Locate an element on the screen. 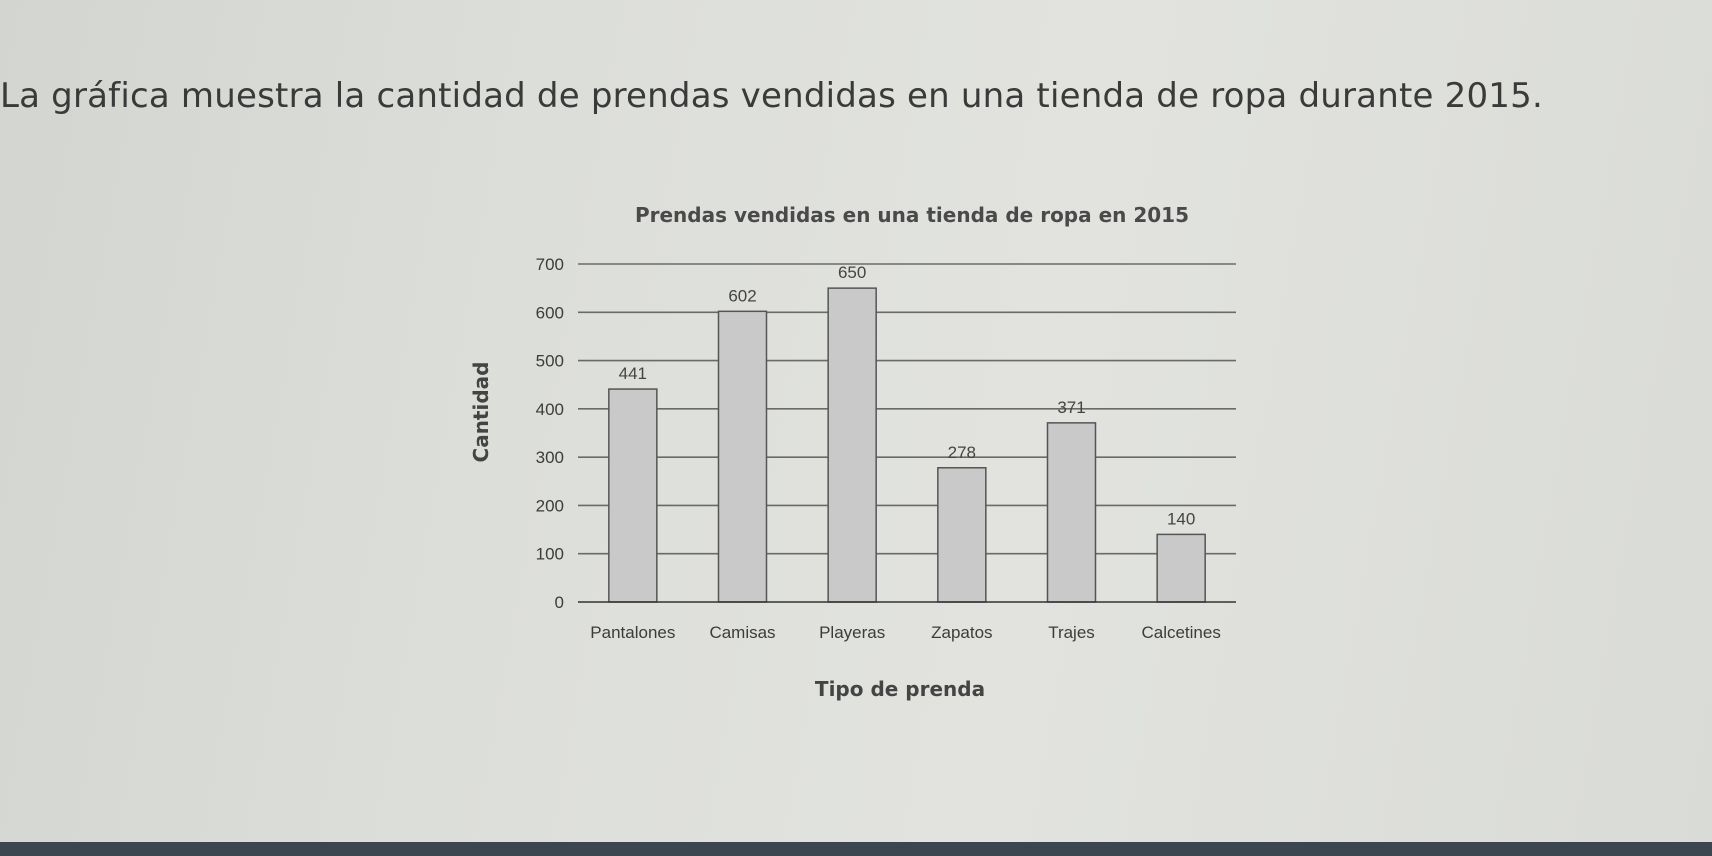  y-tick-label: 100 is located at coordinates (550, 554).